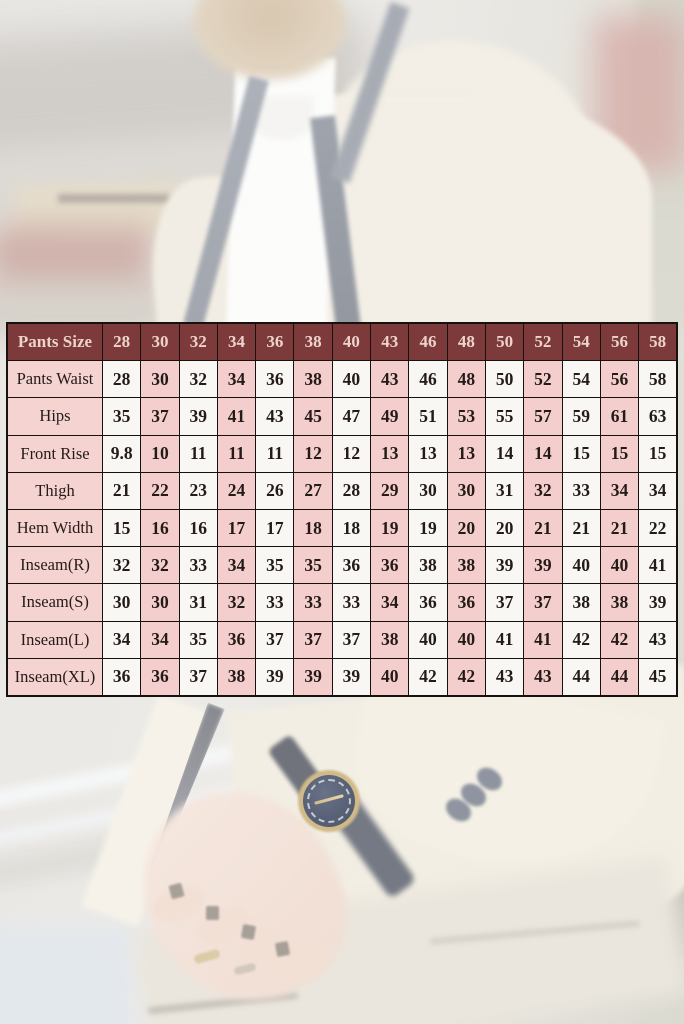 This screenshot has width=684, height=1024. What do you see at coordinates (619, 416) in the screenshot?
I see `size-cell: 61` at bounding box center [619, 416].